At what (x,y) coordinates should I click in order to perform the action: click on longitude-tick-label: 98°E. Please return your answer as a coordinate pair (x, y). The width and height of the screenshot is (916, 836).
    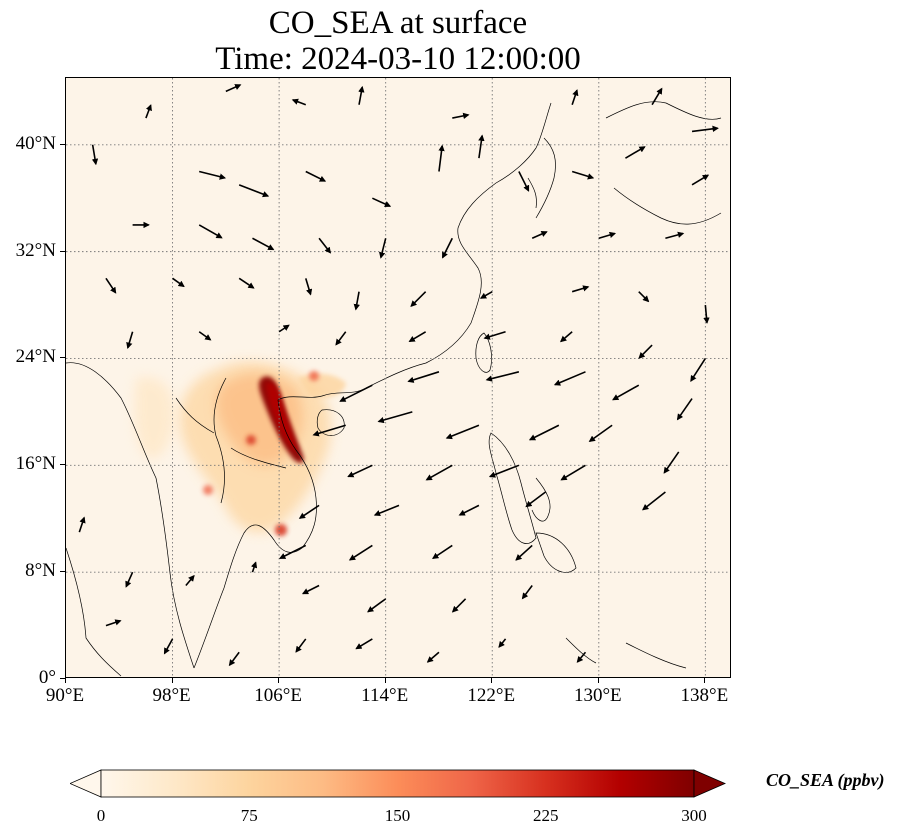
    Looking at the image, I should click on (171, 695).